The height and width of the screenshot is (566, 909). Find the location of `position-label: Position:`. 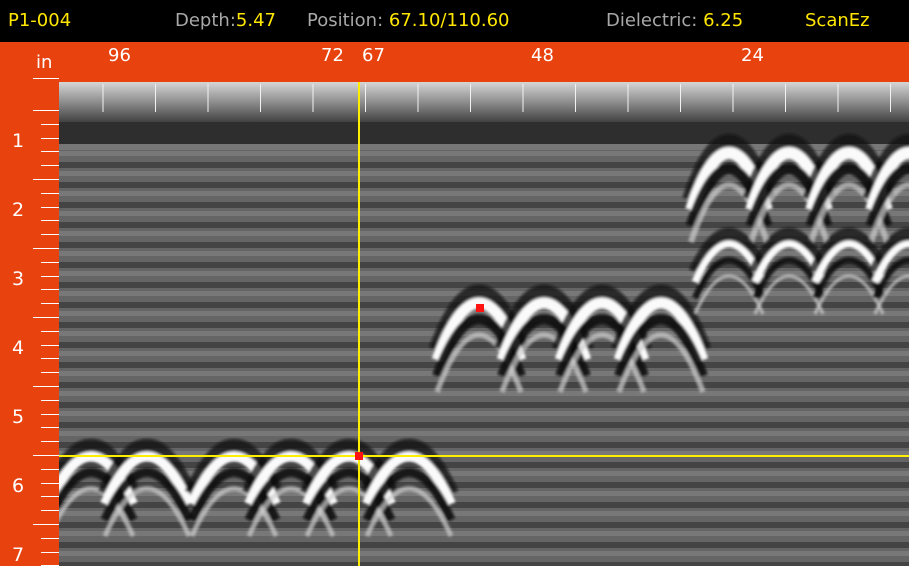

position-label: Position: is located at coordinates (345, 20).